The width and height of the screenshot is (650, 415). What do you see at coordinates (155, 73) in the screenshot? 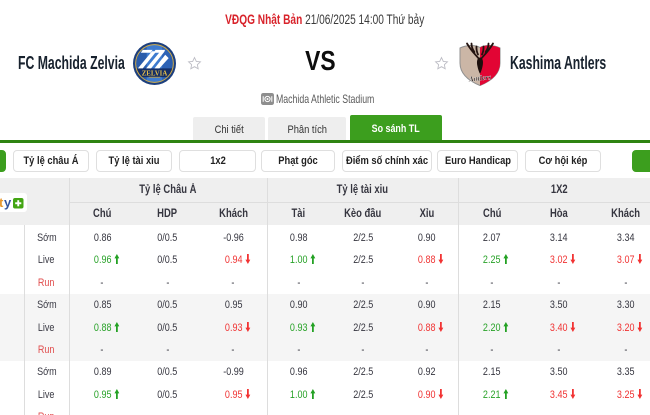
I see `svg-text: ZELVIA` at bounding box center [155, 73].